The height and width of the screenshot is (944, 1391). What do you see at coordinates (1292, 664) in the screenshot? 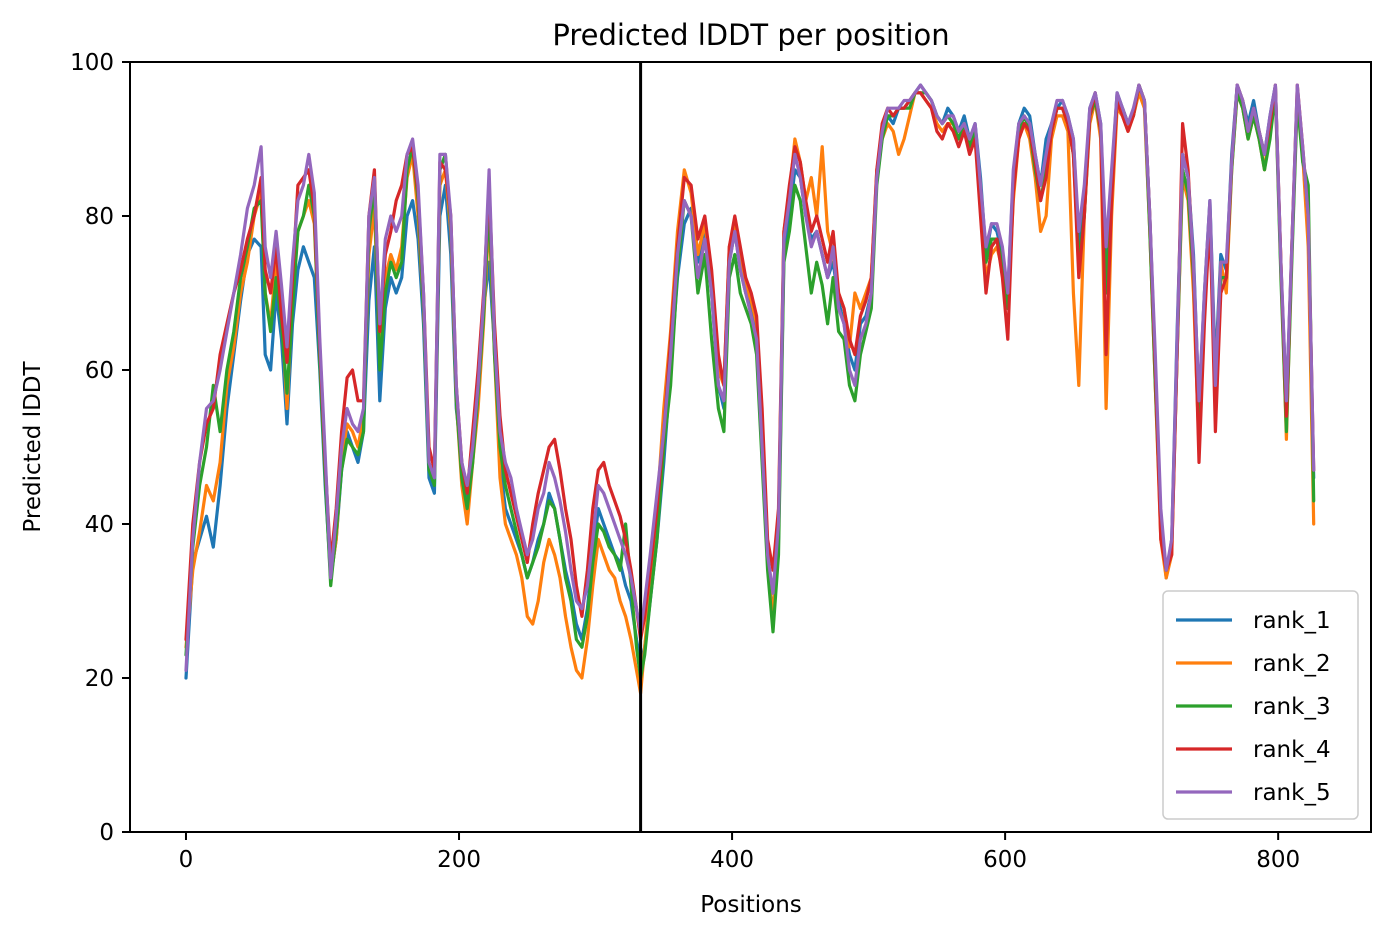
I see `legend-label-rank-2: rank_2` at bounding box center [1292, 664].